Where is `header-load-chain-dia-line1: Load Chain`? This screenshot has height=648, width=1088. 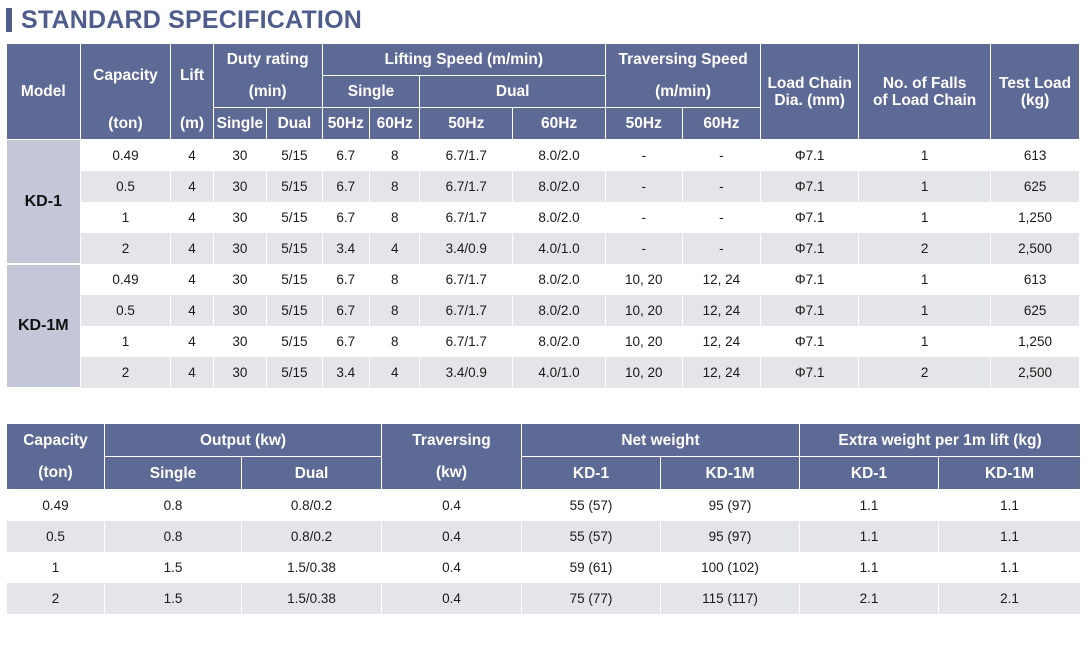
header-load-chain-dia-line1: Load Chain is located at coordinates (809, 83).